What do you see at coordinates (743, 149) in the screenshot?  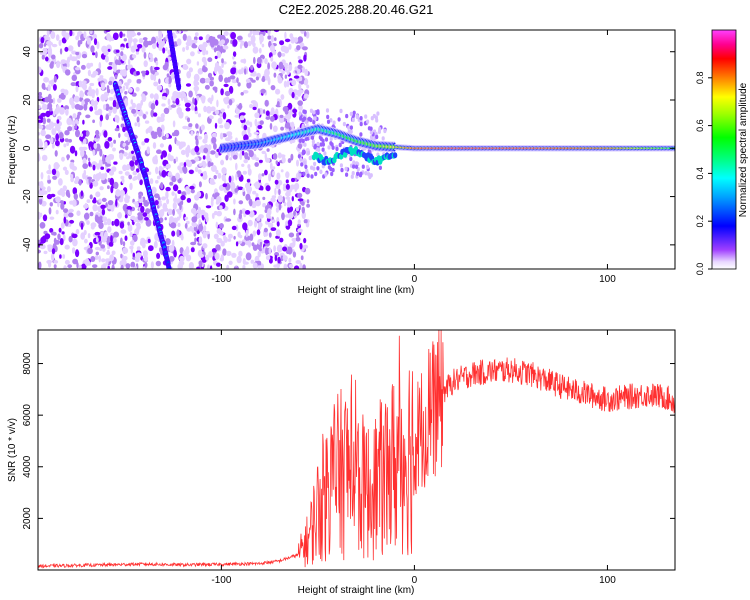 I see `colorbar-label: Normalized spectral amplitude` at bounding box center [743, 149].